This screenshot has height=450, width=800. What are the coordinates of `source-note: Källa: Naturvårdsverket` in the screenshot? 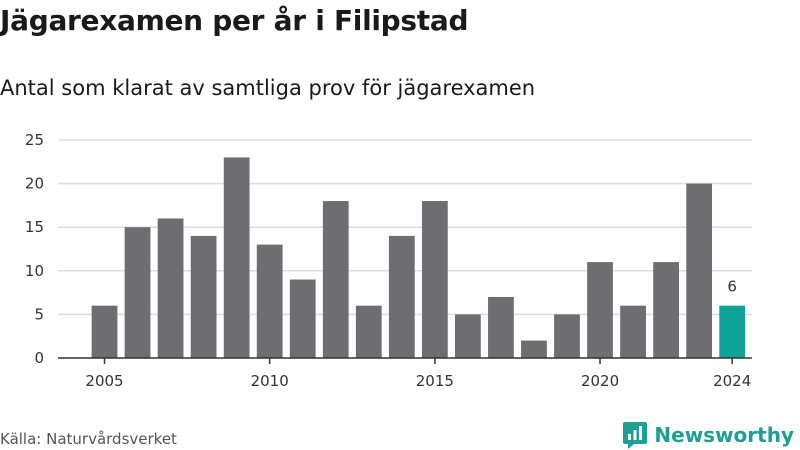 It's located at (88, 439).